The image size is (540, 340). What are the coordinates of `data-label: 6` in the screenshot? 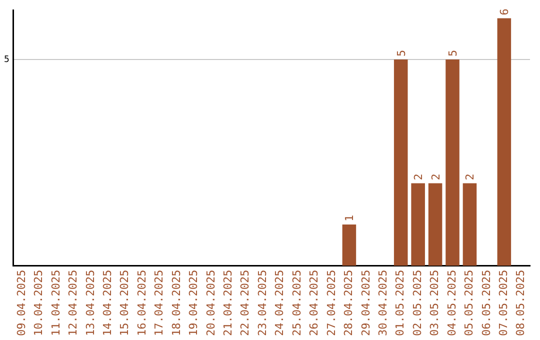 It's located at (505, 12).